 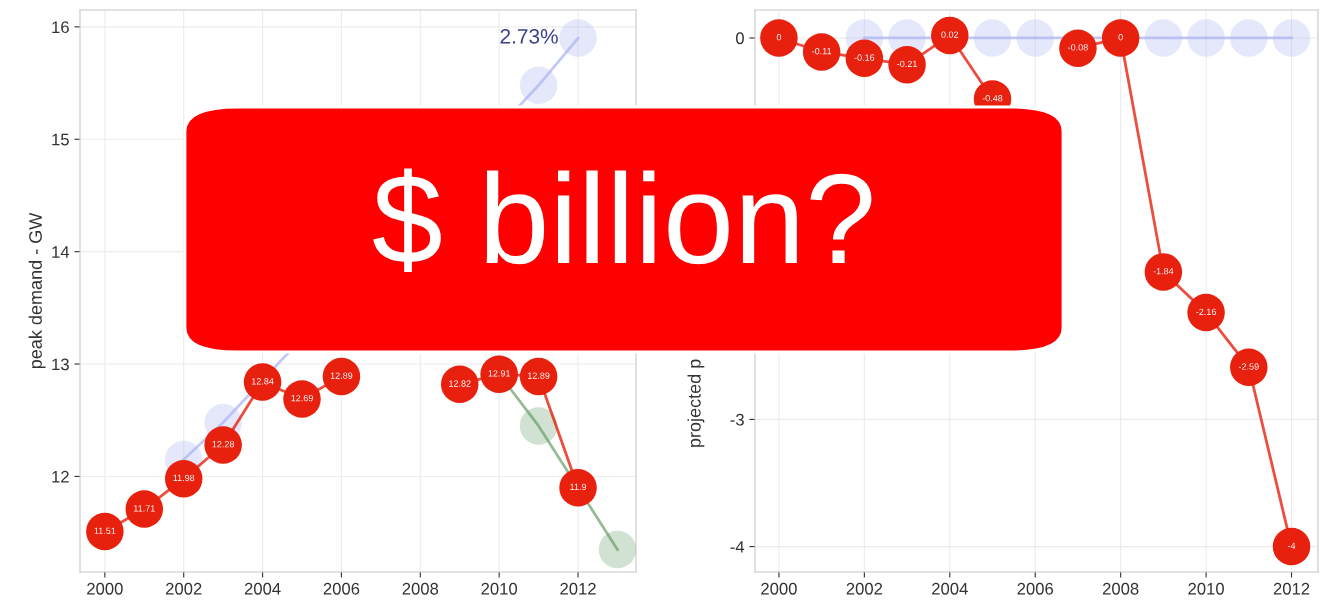 What do you see at coordinates (499, 373) in the screenshot?
I see `data-label: 12.91` at bounding box center [499, 373].